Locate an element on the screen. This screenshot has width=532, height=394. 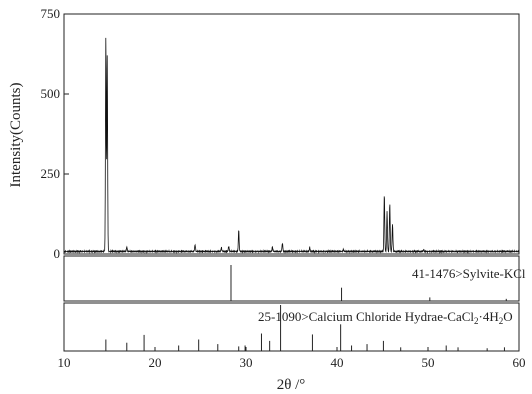
y-tick-label: 0 is located at coordinates (57, 253).